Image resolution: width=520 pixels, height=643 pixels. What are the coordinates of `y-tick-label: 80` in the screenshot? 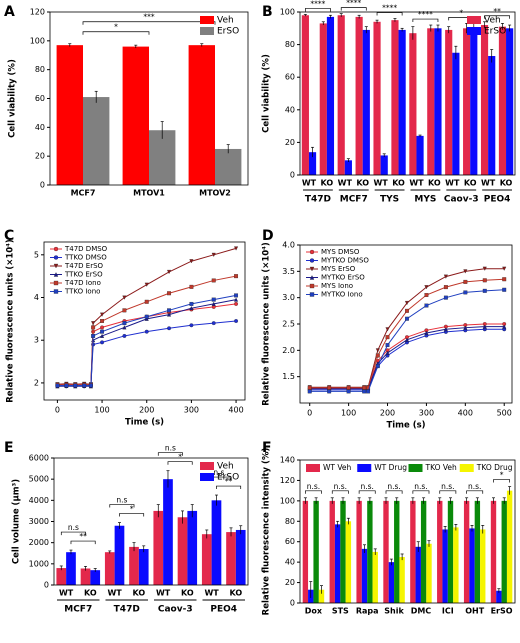 It's located at (40, 69).